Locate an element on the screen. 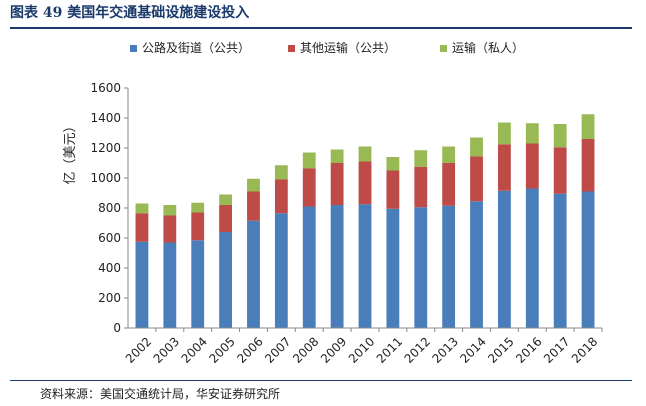  x-tick-label: 2017 is located at coordinates (556, 349).